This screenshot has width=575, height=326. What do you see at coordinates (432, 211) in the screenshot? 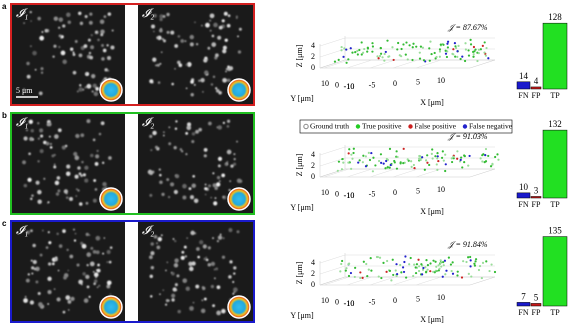
I see `x-axis-label: X [μm]` at bounding box center [432, 211].